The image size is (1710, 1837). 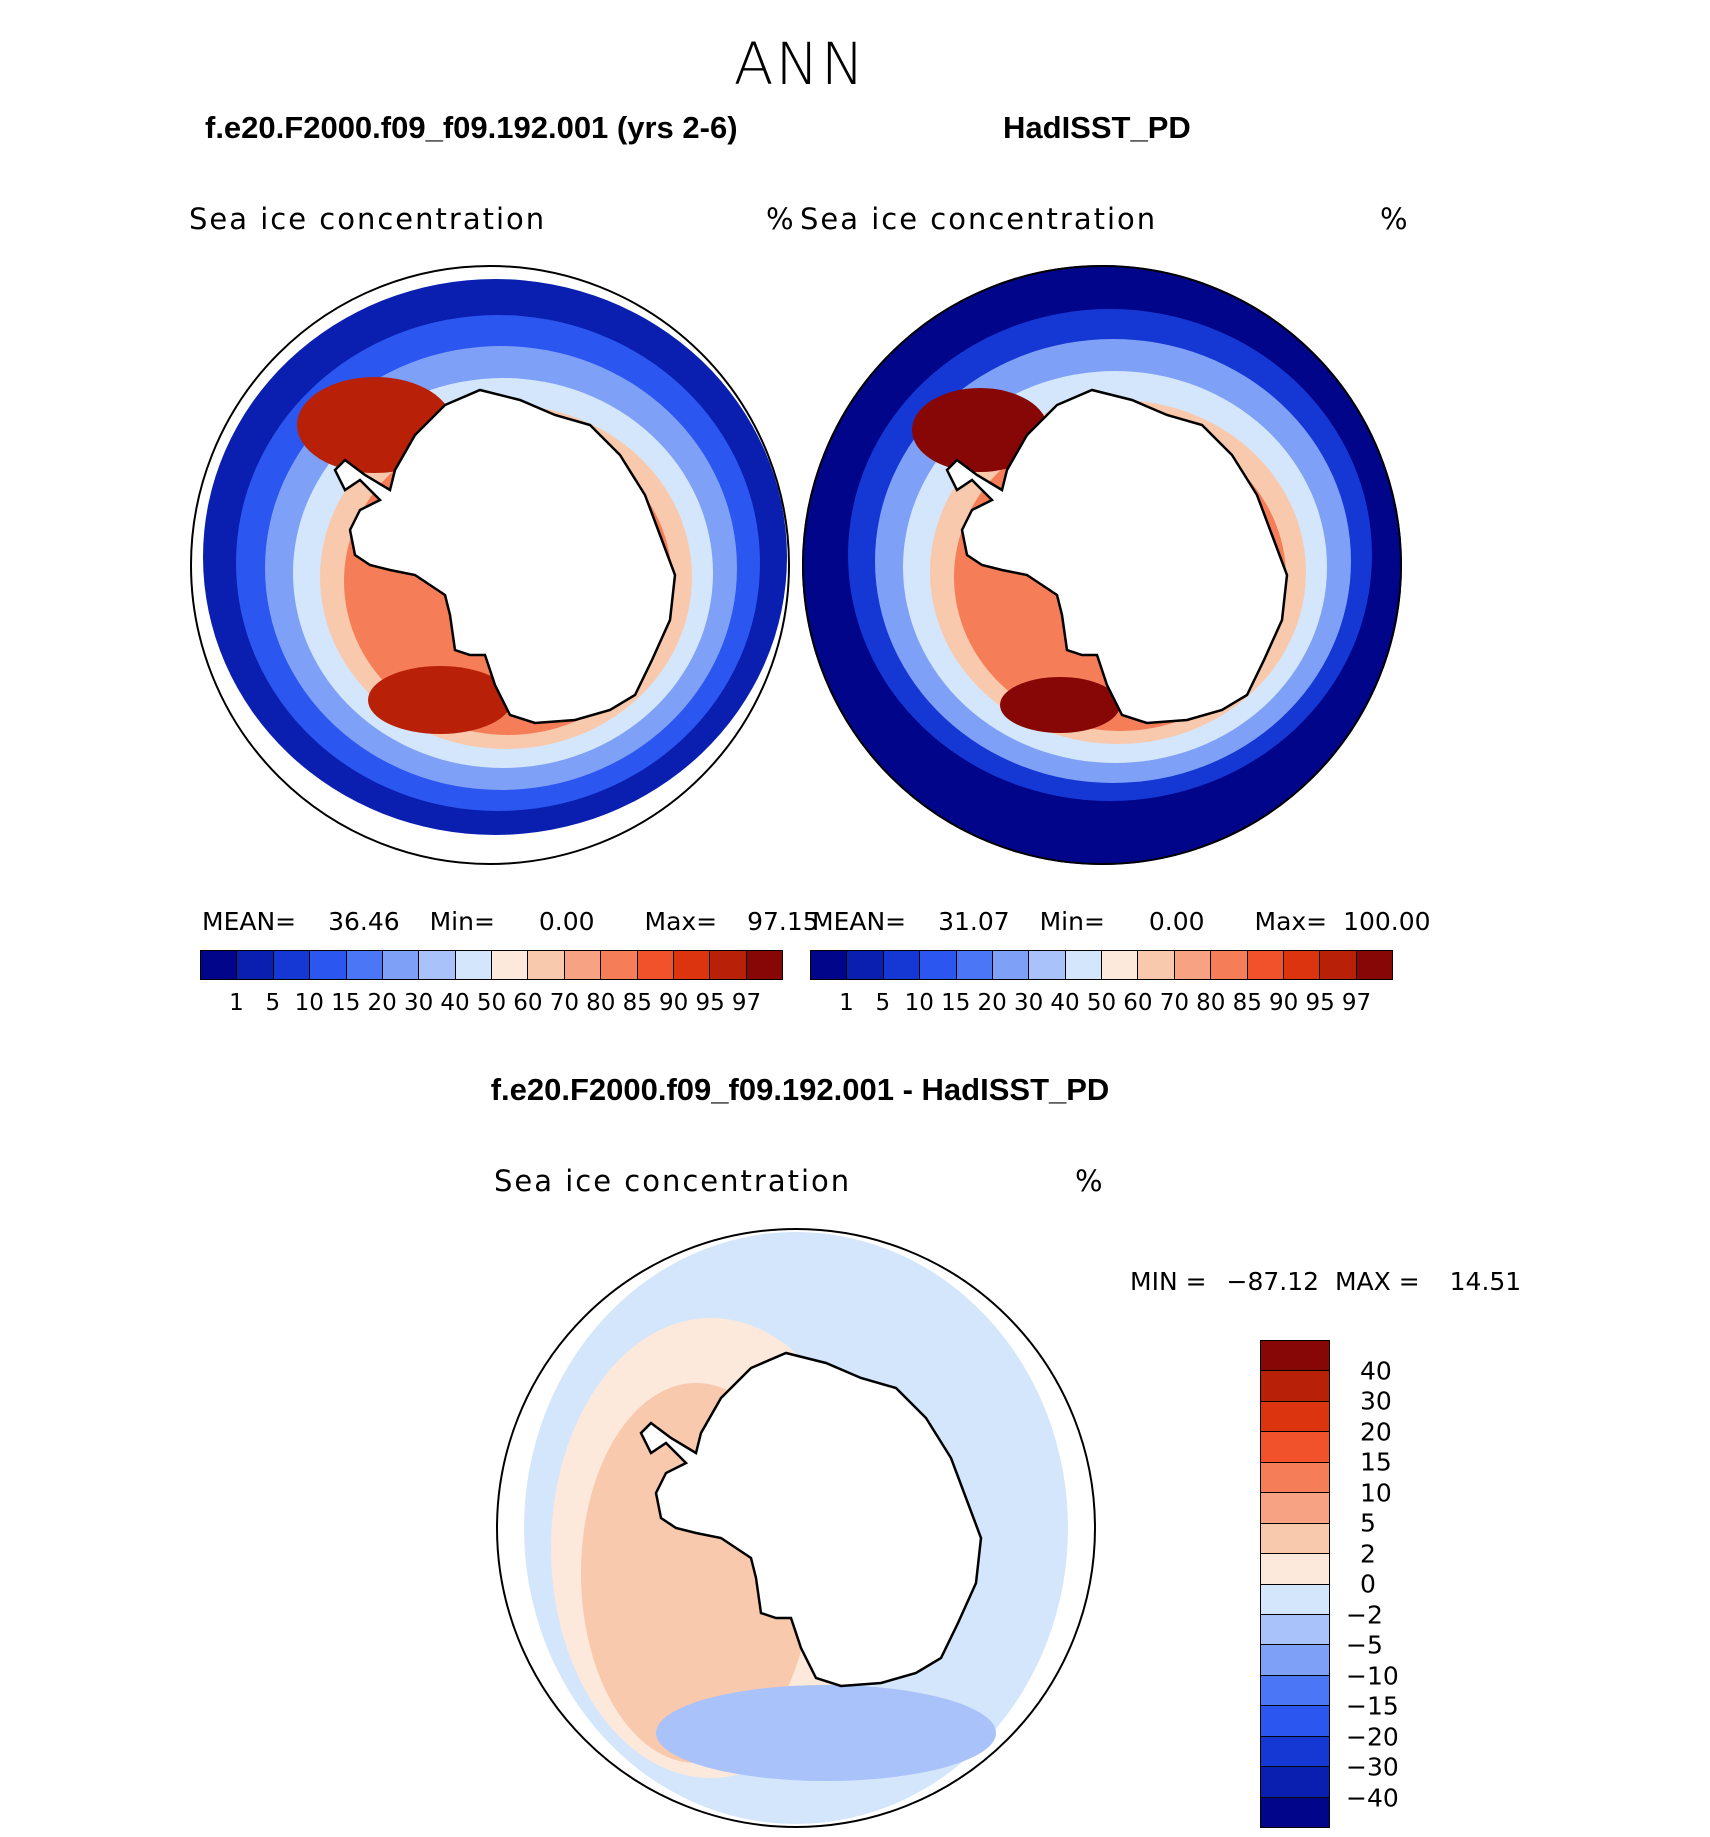 What do you see at coordinates (1291, 921) in the screenshot?
I see `panel2-max-label: Max=` at bounding box center [1291, 921].